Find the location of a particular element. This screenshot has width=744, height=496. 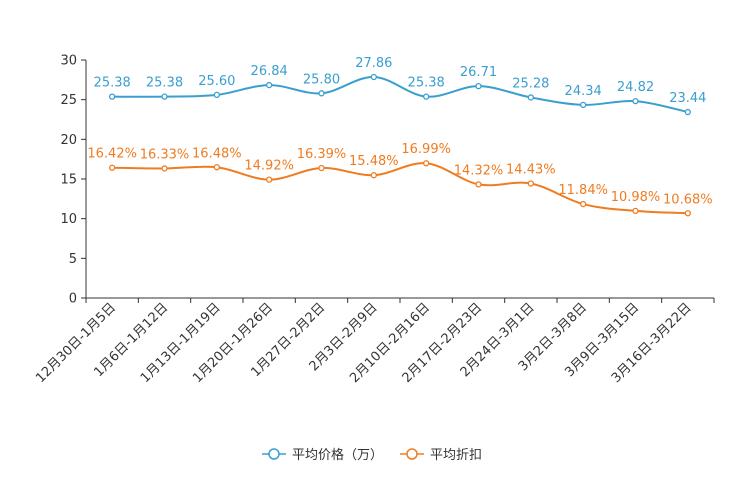

y-tick-label: 20 is located at coordinates (68, 140).